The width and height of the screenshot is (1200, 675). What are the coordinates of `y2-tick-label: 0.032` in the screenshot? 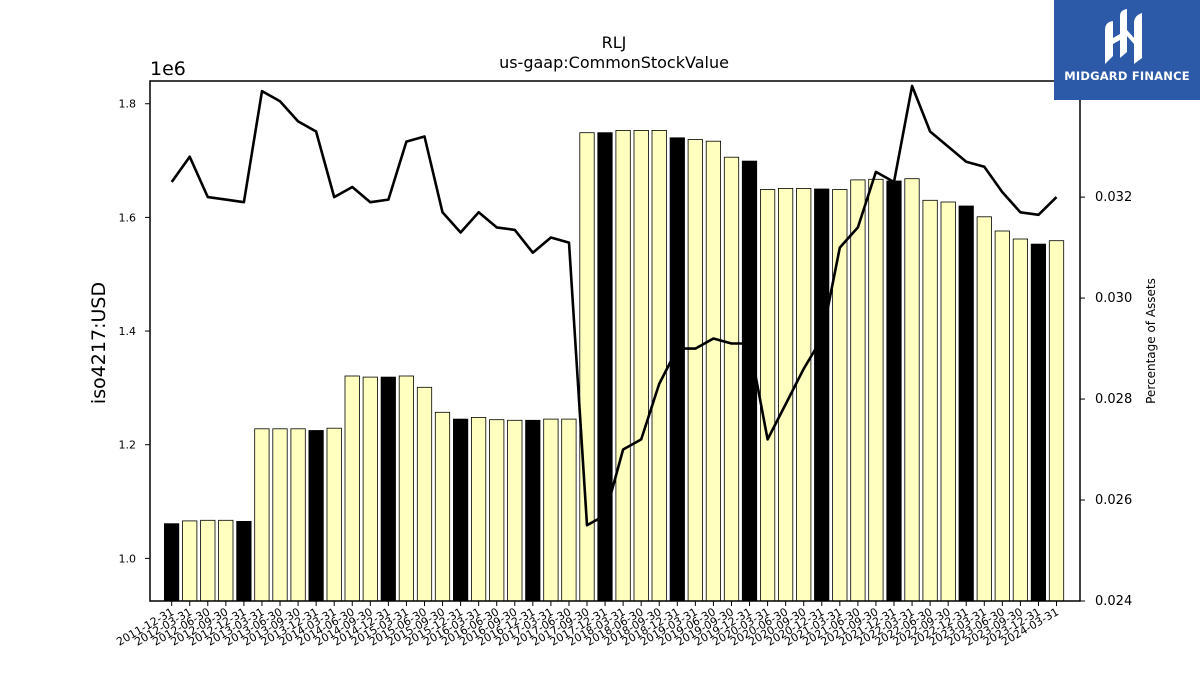 It's located at (1113, 197).